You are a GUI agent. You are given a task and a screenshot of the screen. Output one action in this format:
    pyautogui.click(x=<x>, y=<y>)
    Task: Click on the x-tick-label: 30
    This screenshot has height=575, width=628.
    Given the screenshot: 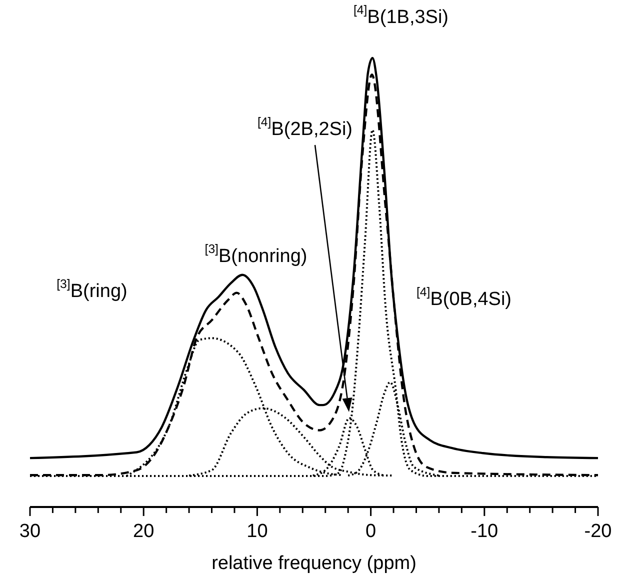 What is the action you would take?
    pyautogui.click(x=30, y=531)
    